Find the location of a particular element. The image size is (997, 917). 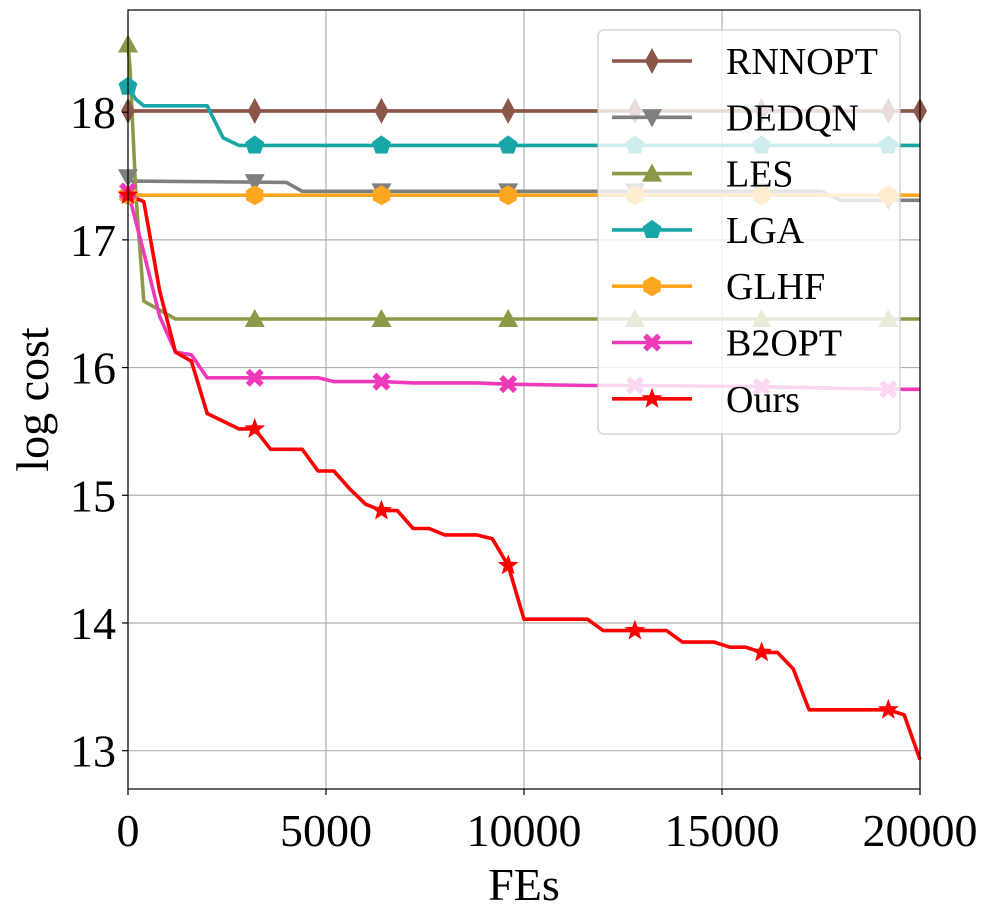

legend-marker-les is located at coordinates (652, 172).